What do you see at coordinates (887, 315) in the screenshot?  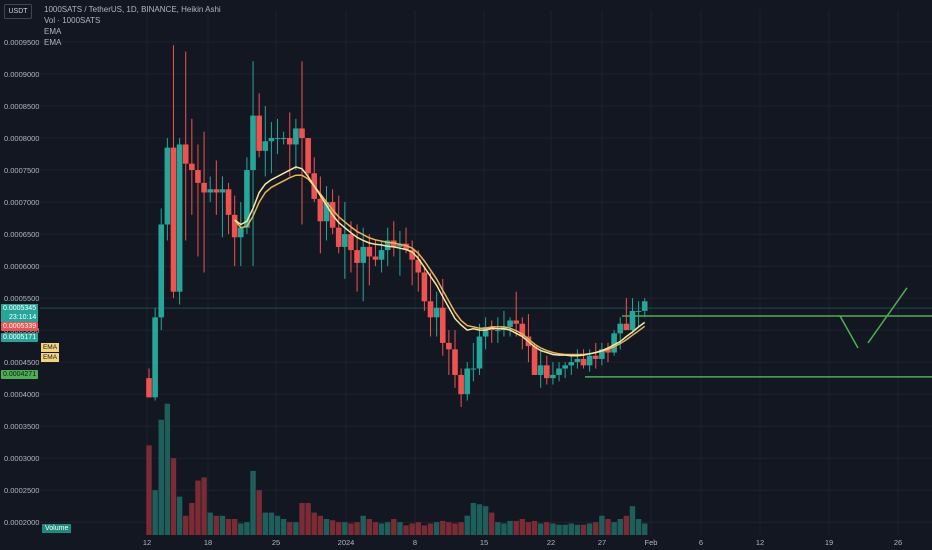 I see `projection-line-up` at bounding box center [887, 315].